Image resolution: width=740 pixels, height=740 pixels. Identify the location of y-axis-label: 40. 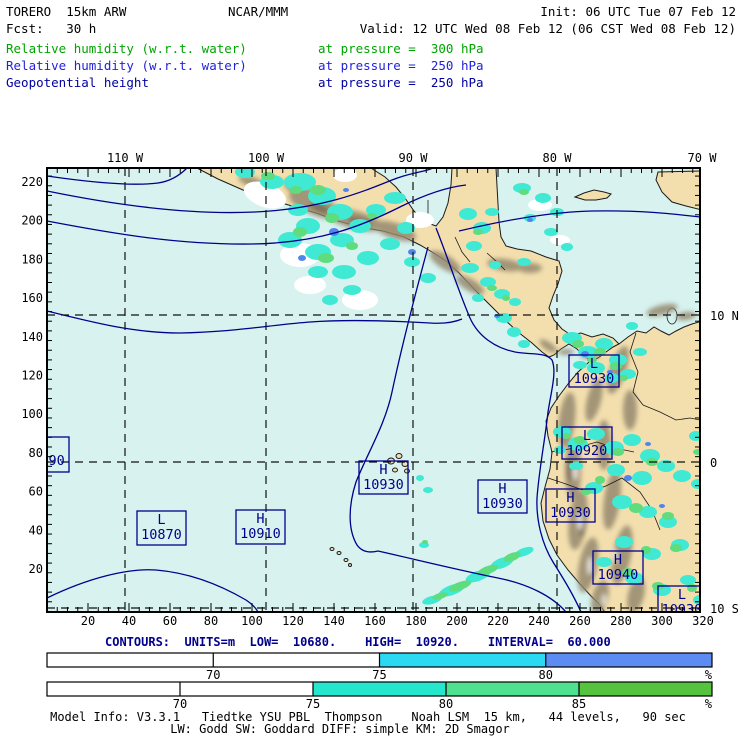
(36, 530).